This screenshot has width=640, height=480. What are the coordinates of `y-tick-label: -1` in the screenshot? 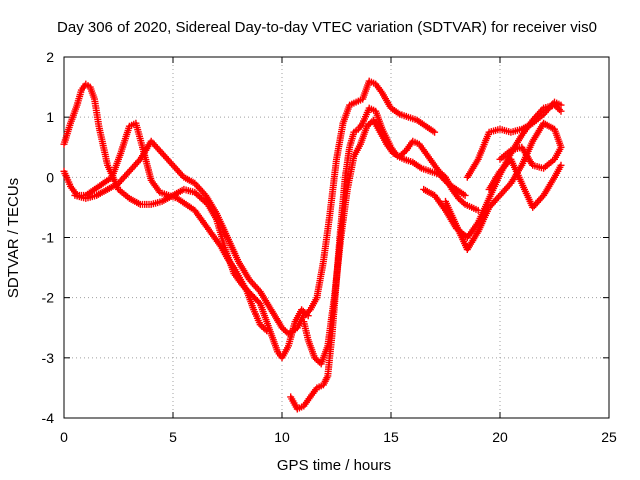 It's located at (48, 238).